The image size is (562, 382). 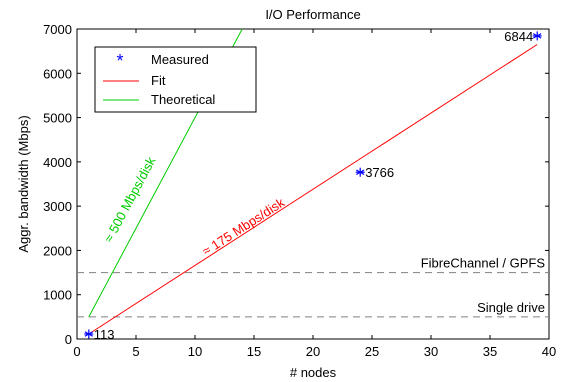 I want to click on measured-point: 113, so click(x=99, y=334).